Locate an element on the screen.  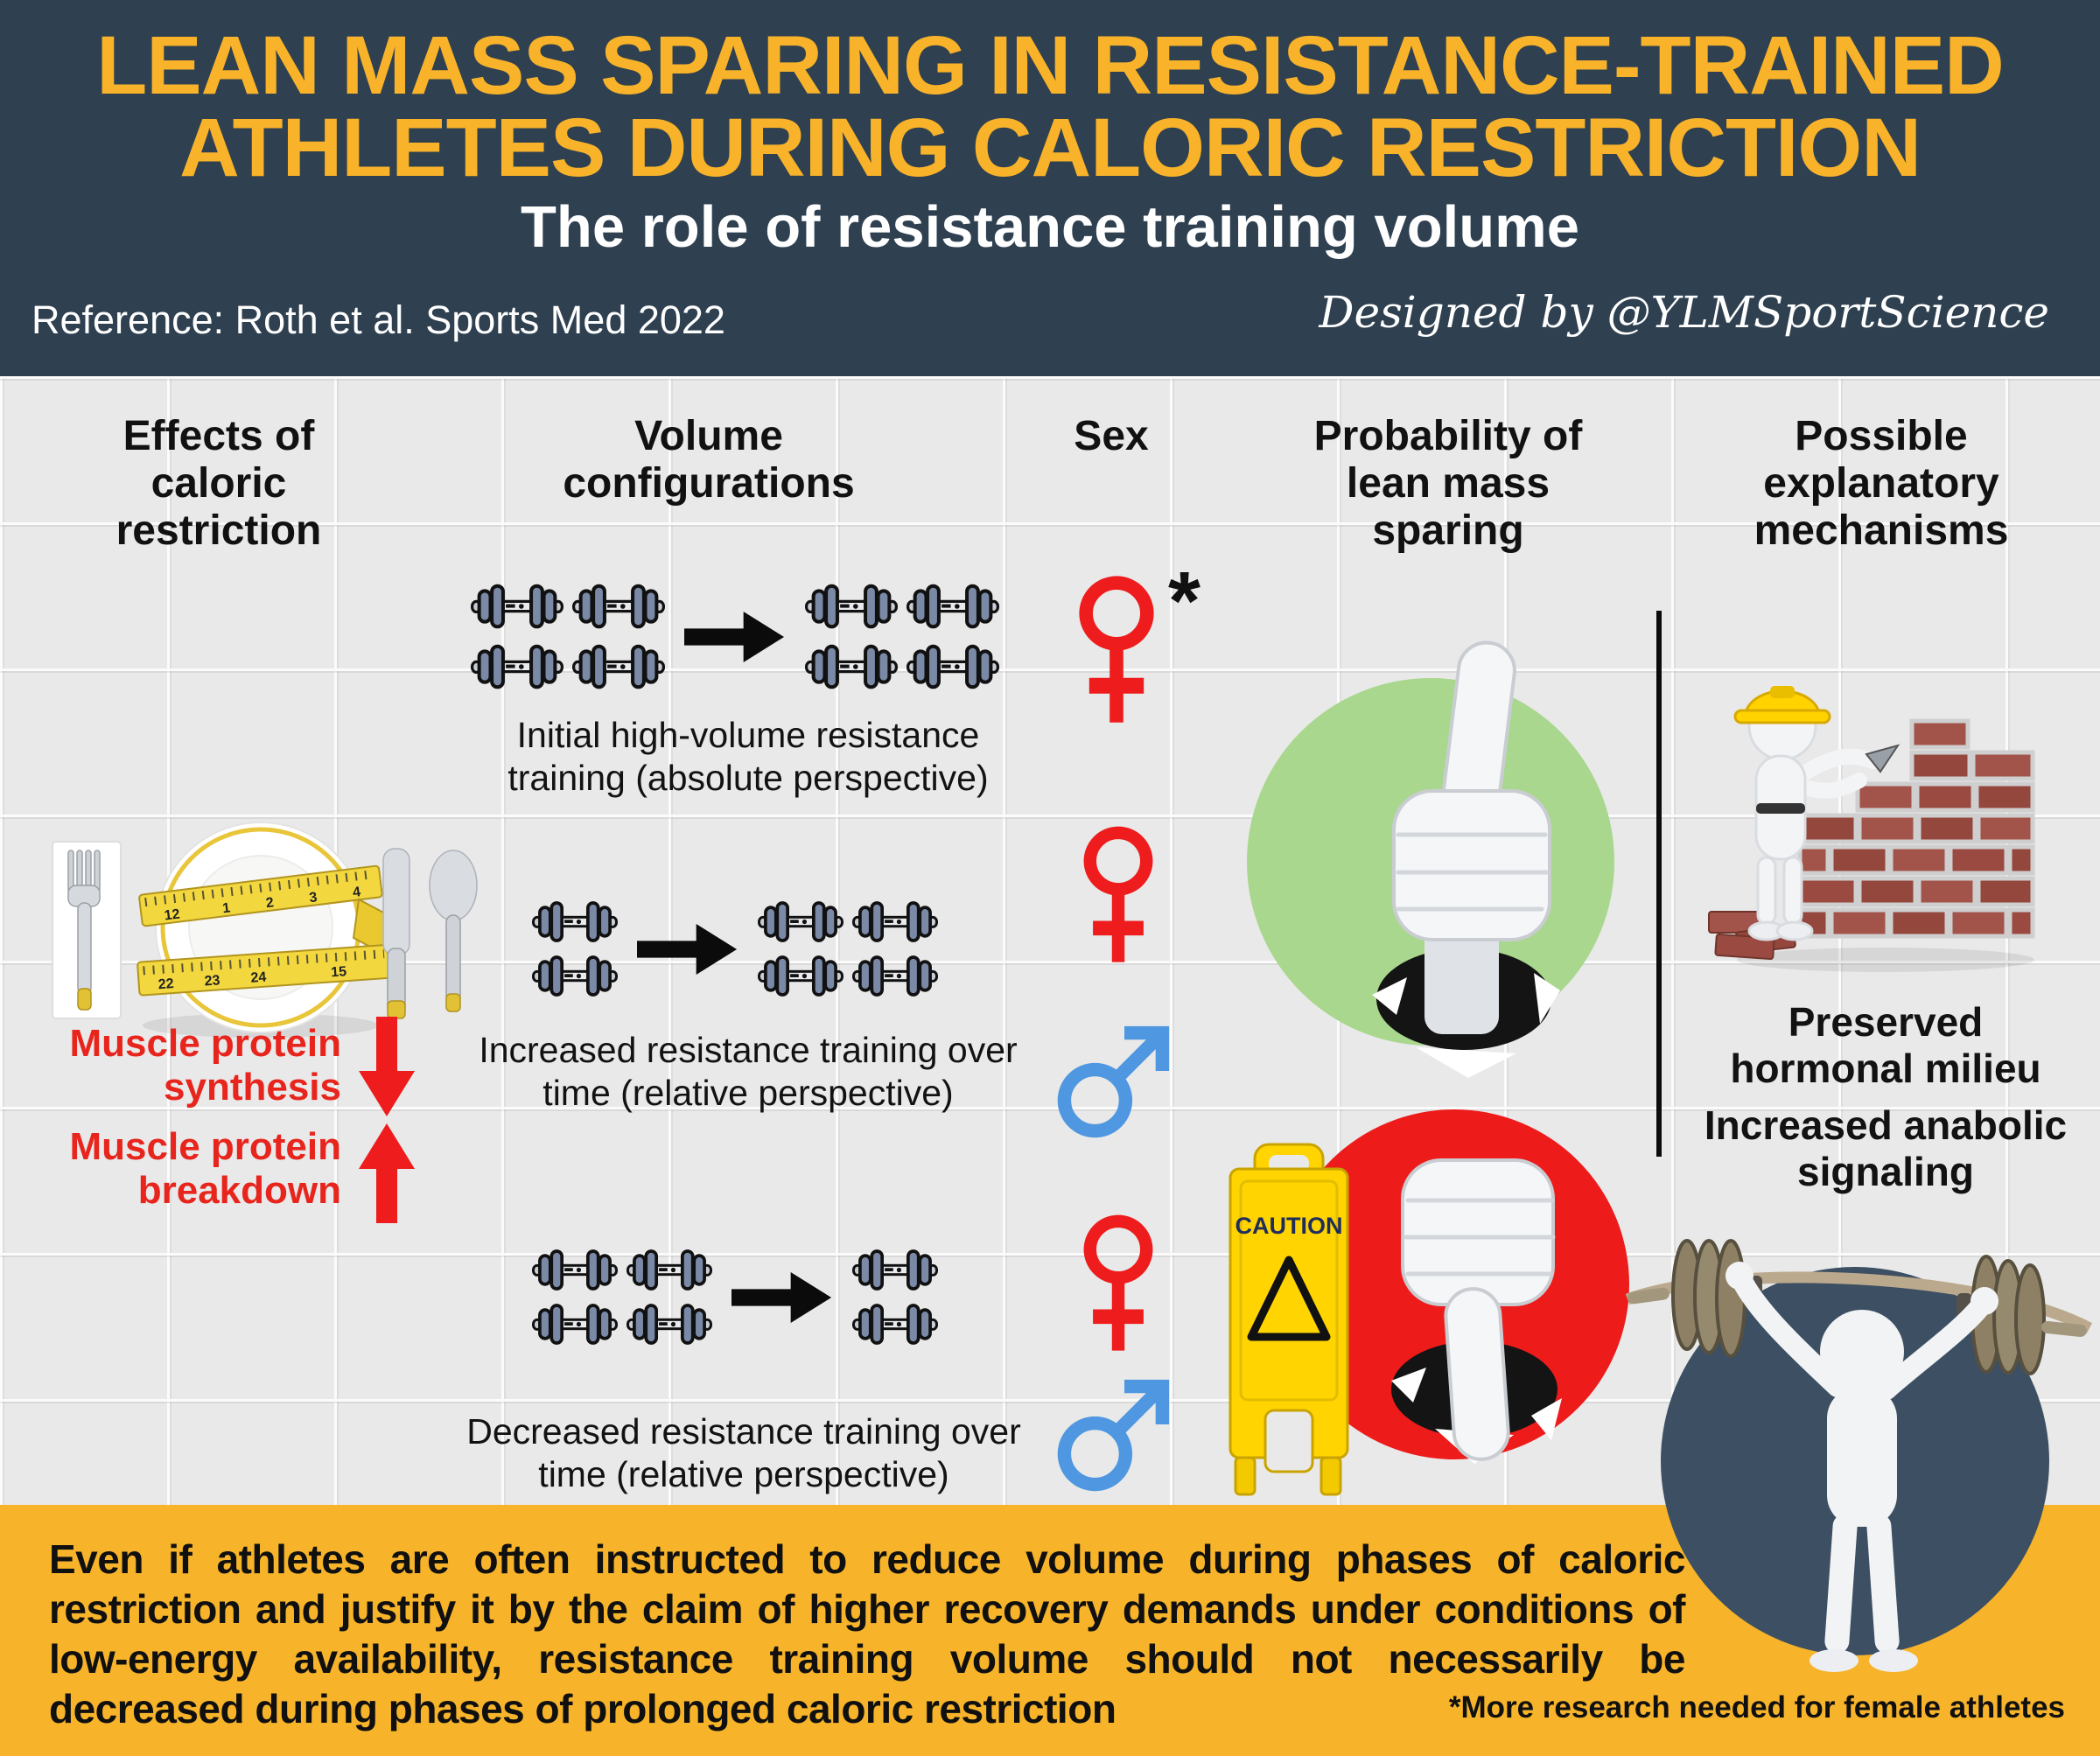
svg-text: 2 is located at coordinates (270, 903).